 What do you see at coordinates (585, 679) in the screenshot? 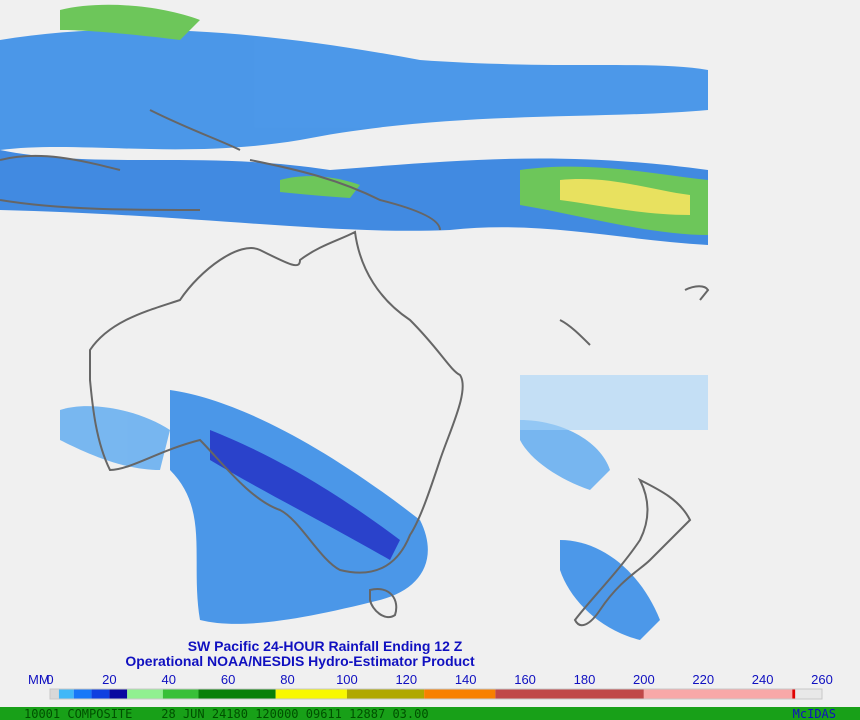
I see `scale-tick-label: 180` at bounding box center [585, 679].